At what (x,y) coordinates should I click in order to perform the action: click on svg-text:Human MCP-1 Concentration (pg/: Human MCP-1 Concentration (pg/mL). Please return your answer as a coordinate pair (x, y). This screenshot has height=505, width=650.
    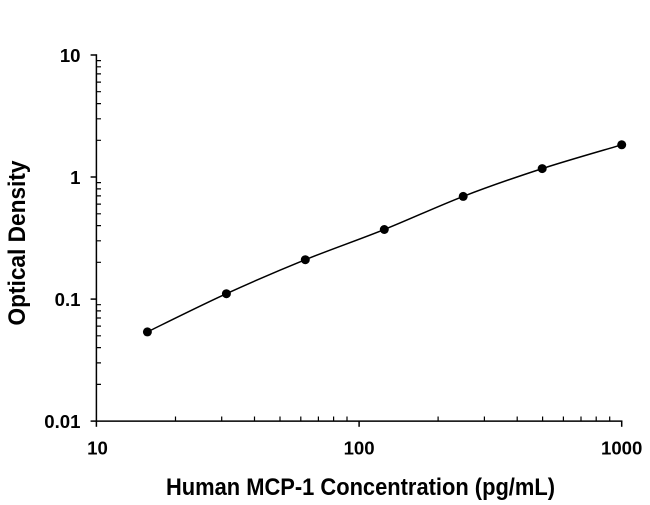
    Looking at the image, I should click on (360, 487).